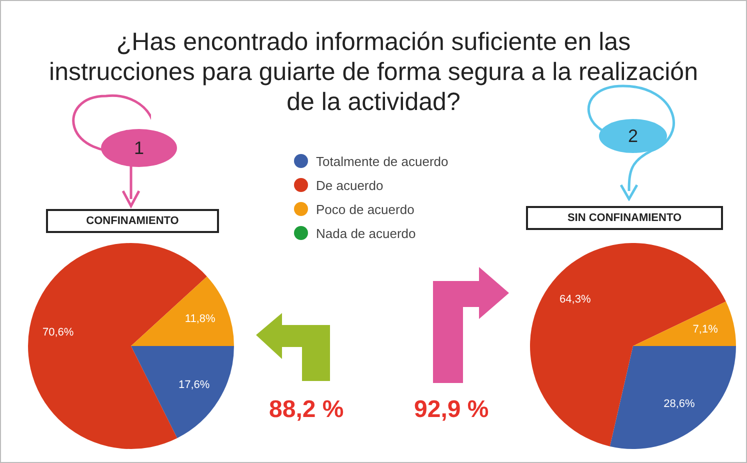  I want to click on text: 88,2 %, so click(306, 410).